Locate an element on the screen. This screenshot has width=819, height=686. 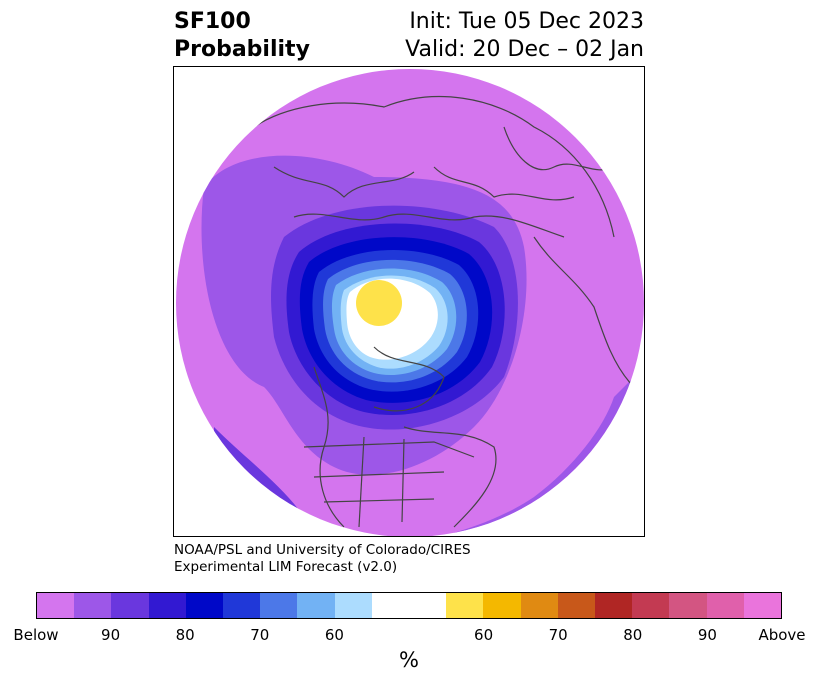
colorbar is located at coordinates (409, 605).